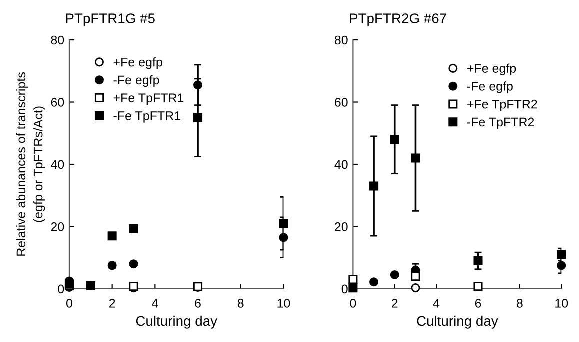  Describe the element at coordinates (500, 124) in the screenshot. I see `legend-label: -Fe TpFTR2` at that location.